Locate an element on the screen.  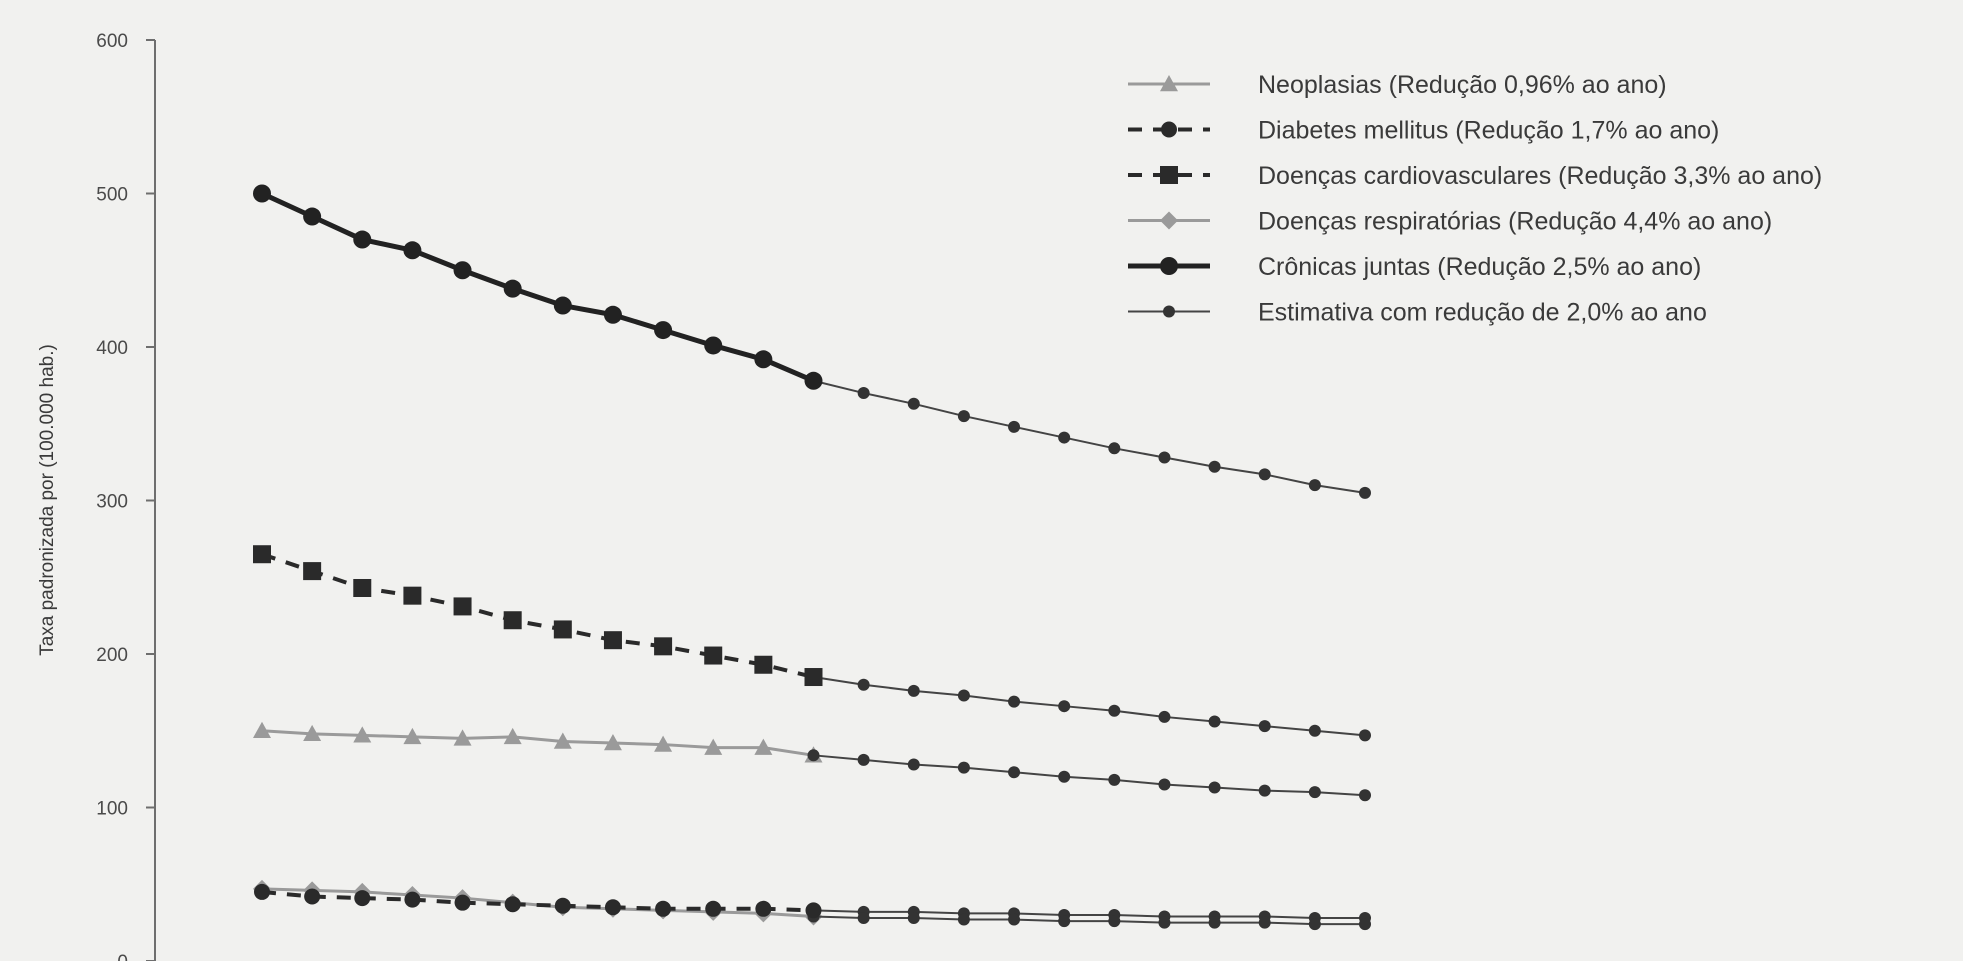
series-neoplasias is located at coordinates (538, 742).